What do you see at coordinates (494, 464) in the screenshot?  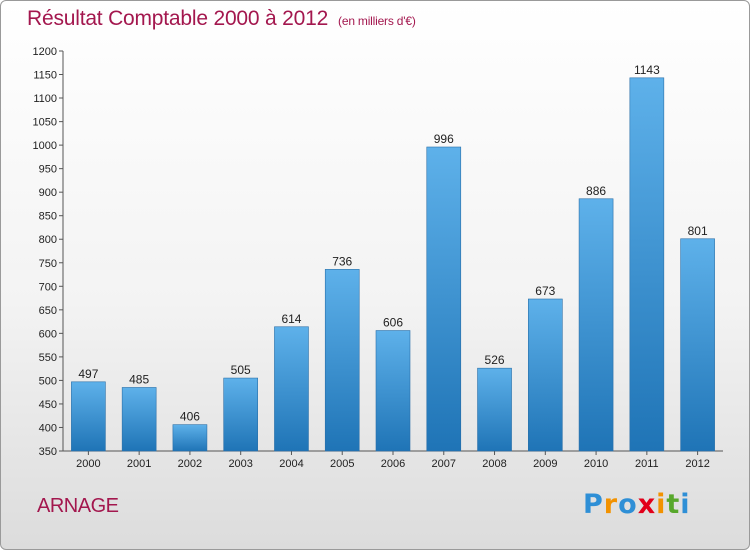 I see `x-tick-label: 2008` at bounding box center [494, 464].